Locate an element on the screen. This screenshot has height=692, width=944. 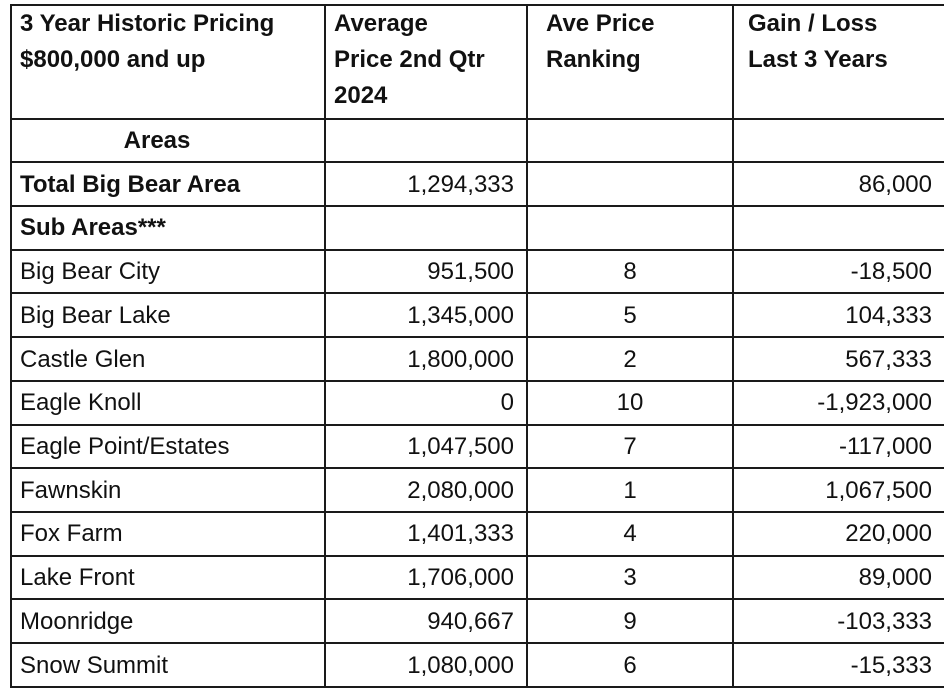
total-row: Total Big Bear Area 1,294,333 86,000 is located at coordinates (477, 184).